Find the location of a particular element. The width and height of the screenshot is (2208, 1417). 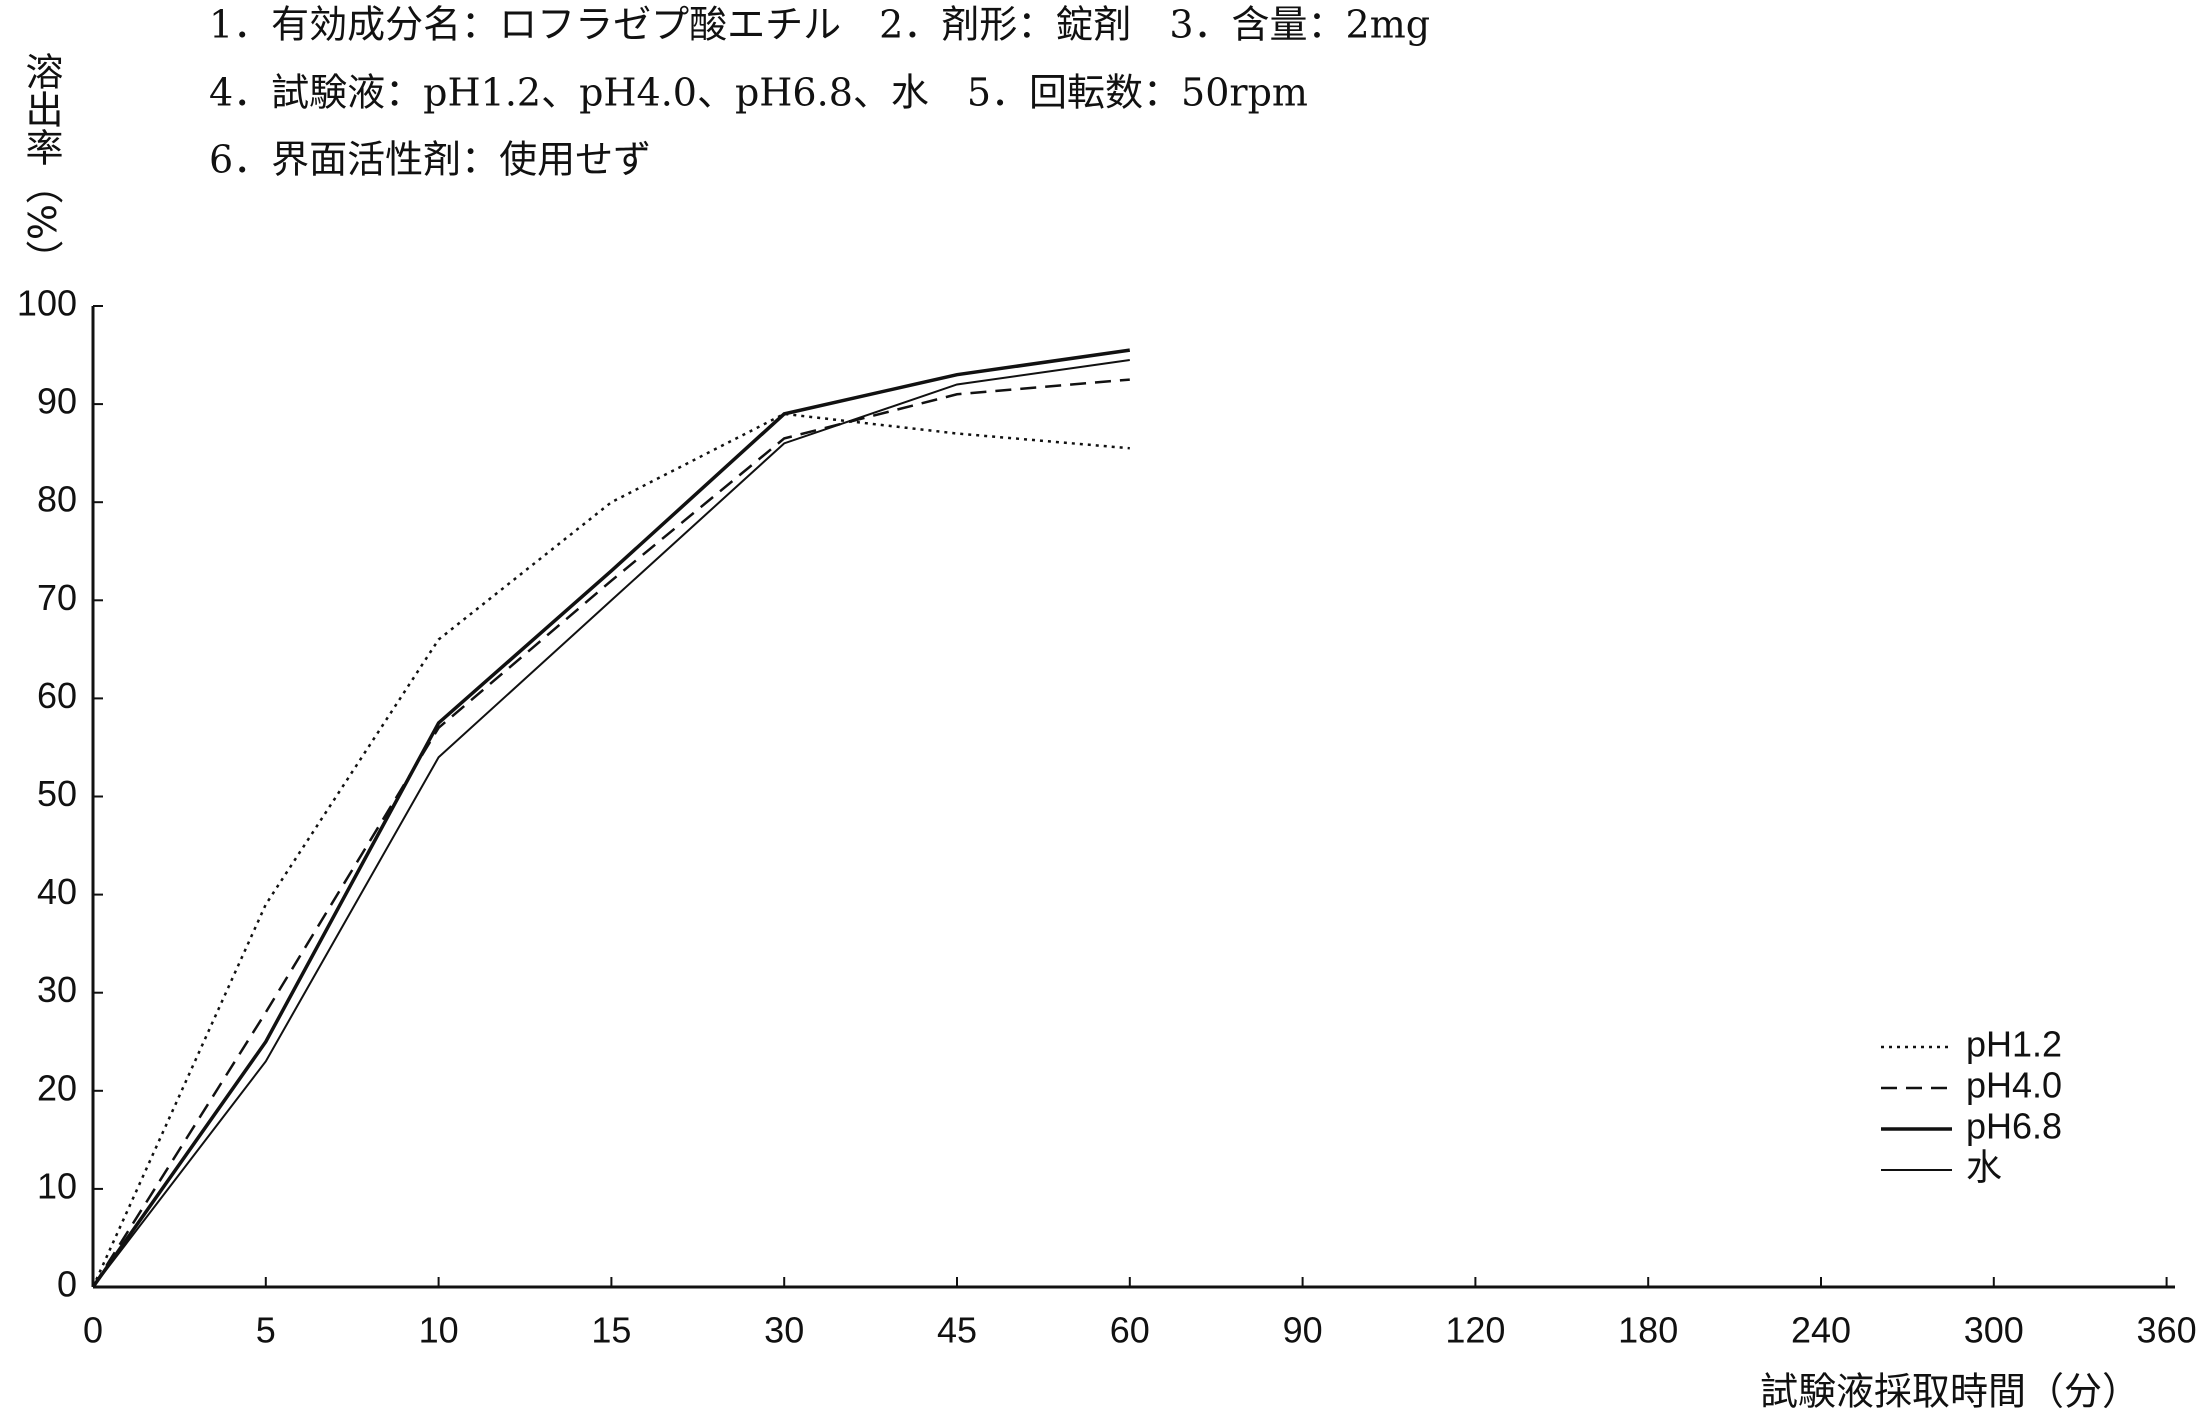

y-tick-label: 70 is located at coordinates (57, 597).